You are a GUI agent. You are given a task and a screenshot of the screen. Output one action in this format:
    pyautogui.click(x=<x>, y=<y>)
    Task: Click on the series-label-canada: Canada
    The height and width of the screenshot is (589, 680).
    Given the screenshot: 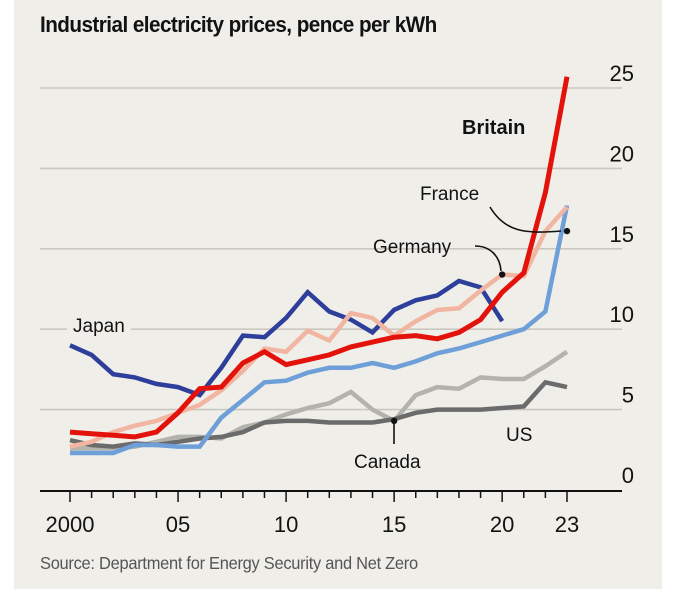 What is the action you would take?
    pyautogui.click(x=387, y=462)
    